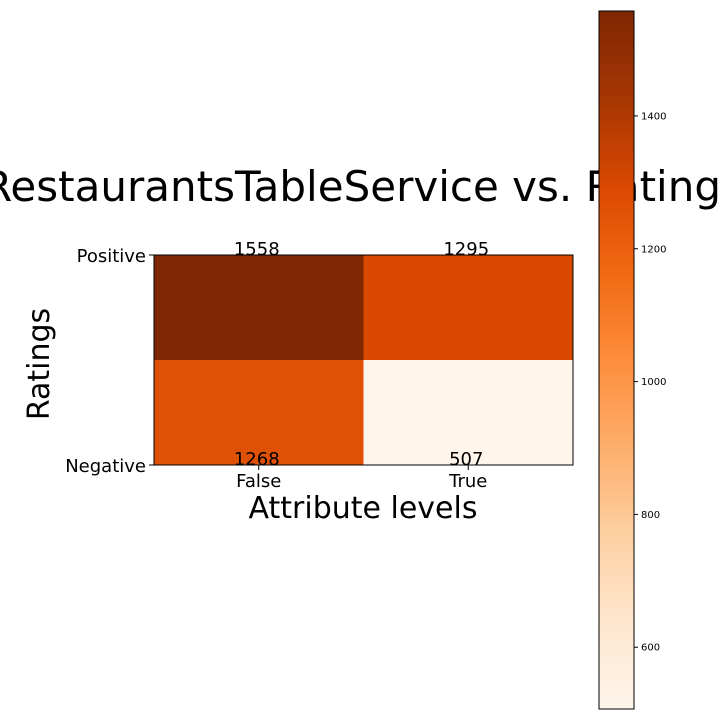 The image size is (720, 720). Describe the element at coordinates (653, 382) in the screenshot. I see `colorbar-tick-label: 1000` at that location.